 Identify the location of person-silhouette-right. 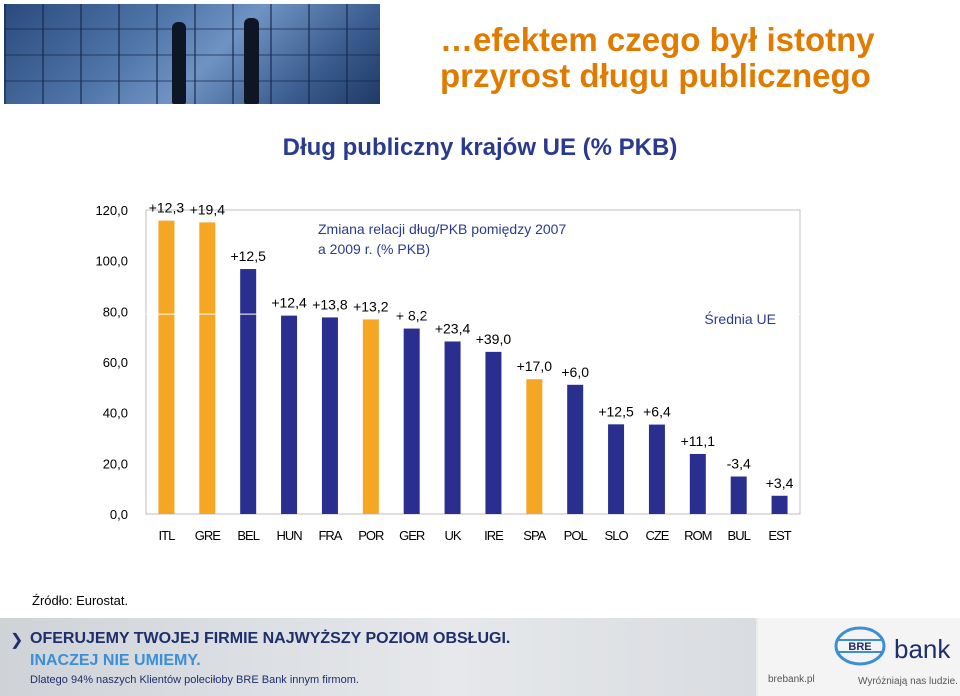
(251, 61).